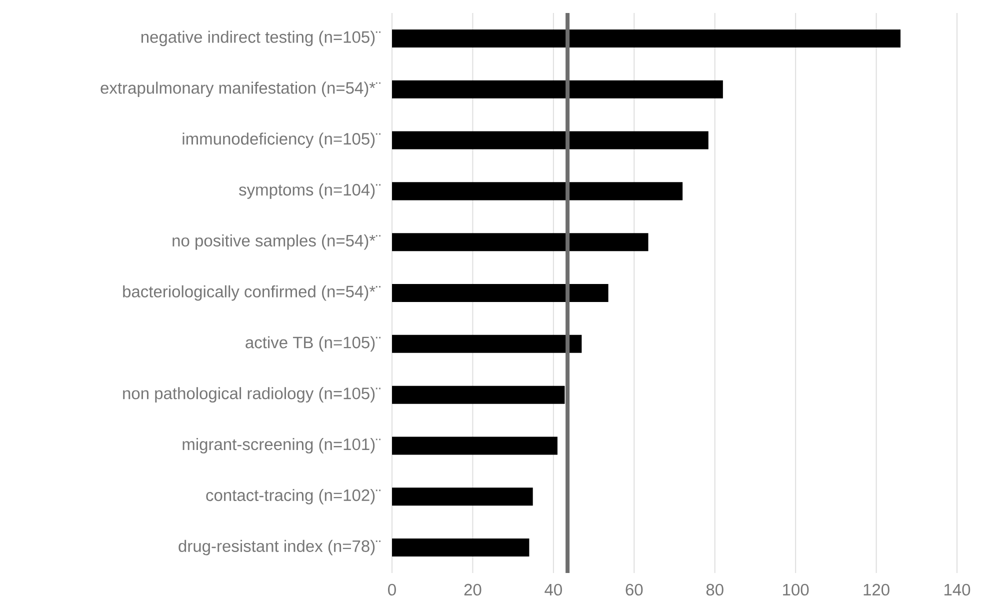 The height and width of the screenshot is (609, 988). What do you see at coordinates (293, 496) in the screenshot?
I see `y-tick-label: contact-tracing (n=102)¨` at bounding box center [293, 496].